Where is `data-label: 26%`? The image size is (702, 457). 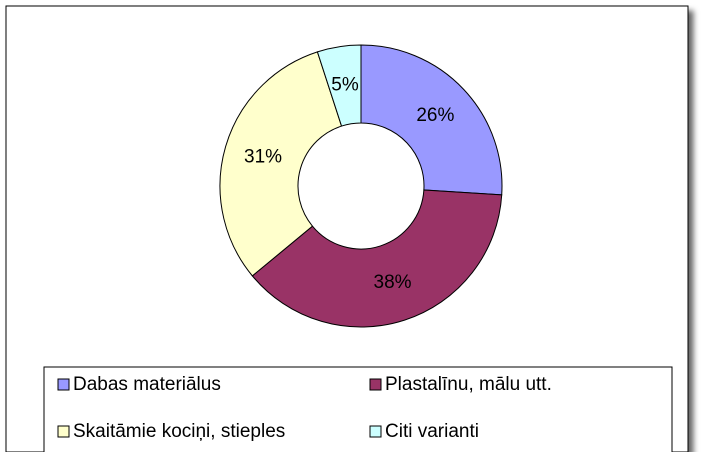
data-label: 26% is located at coordinates (435, 115).